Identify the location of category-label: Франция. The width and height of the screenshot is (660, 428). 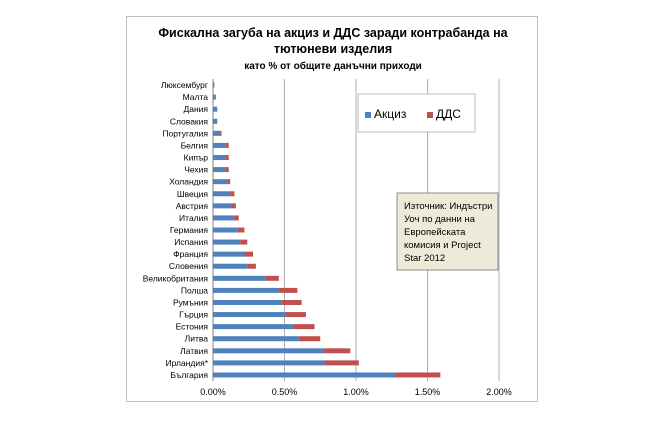
(190, 254).